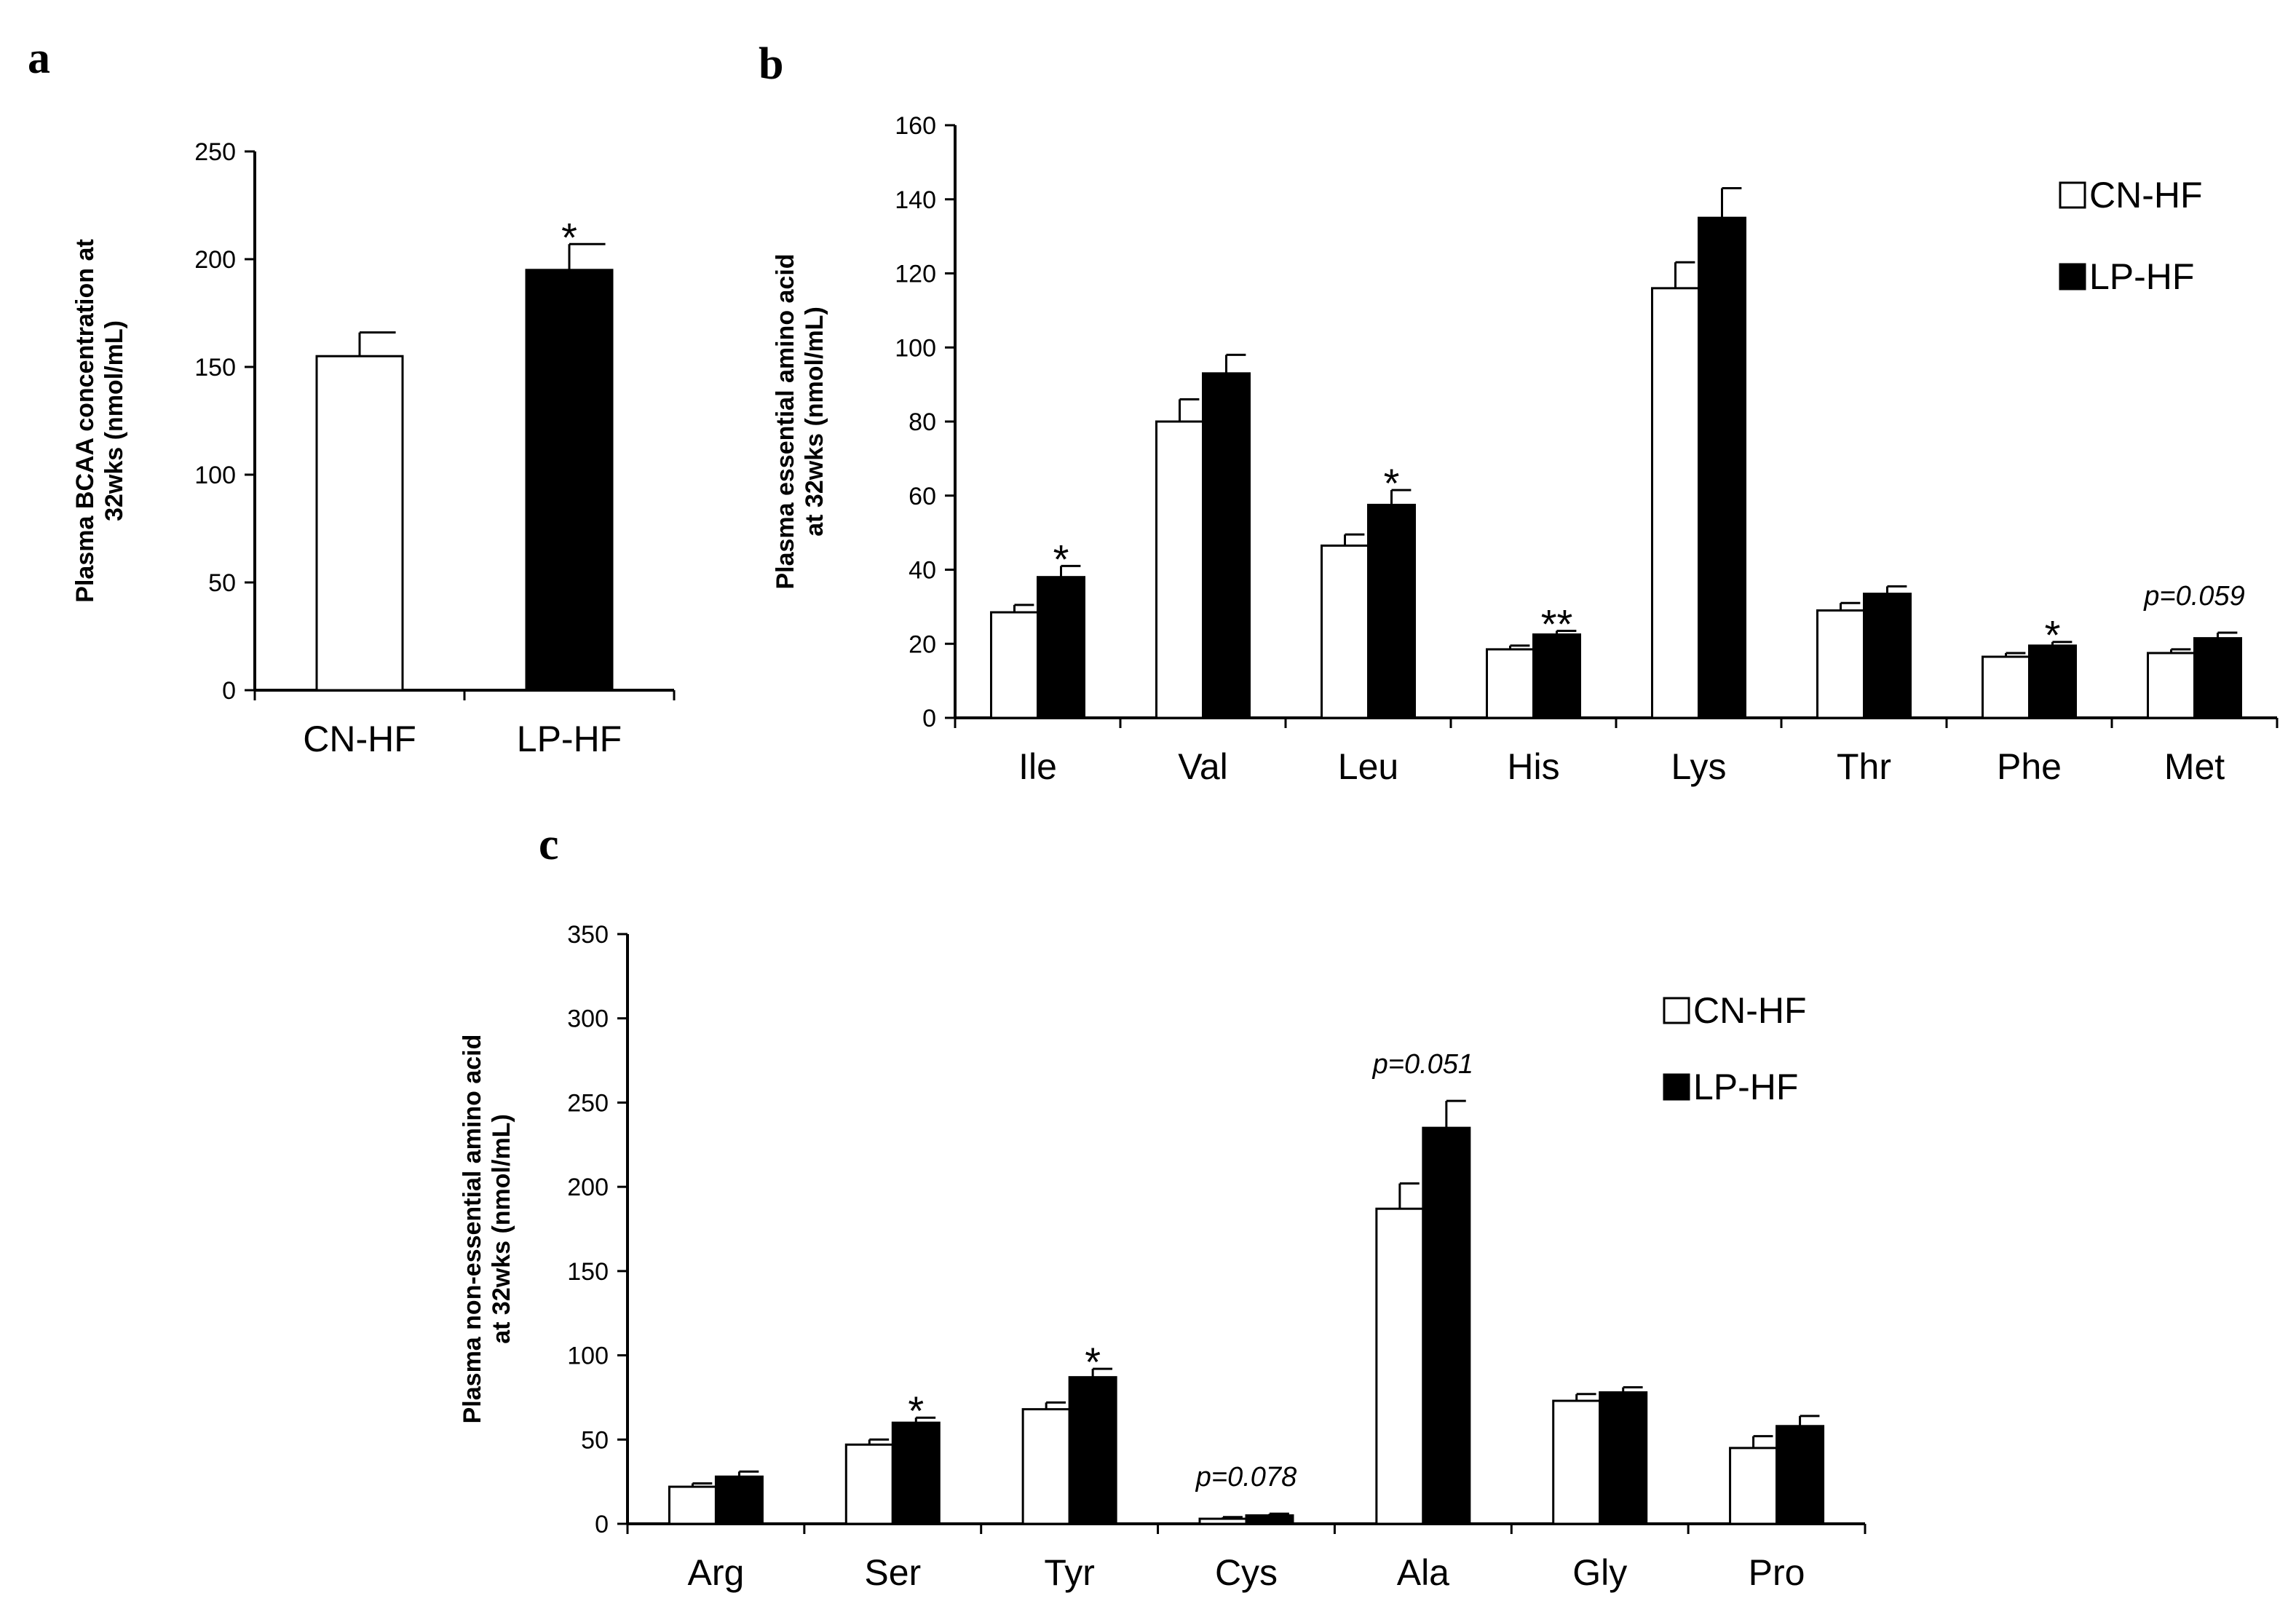  Describe the element at coordinates (1533, 767) in the screenshot. I see `x-tick-label: His` at that location.